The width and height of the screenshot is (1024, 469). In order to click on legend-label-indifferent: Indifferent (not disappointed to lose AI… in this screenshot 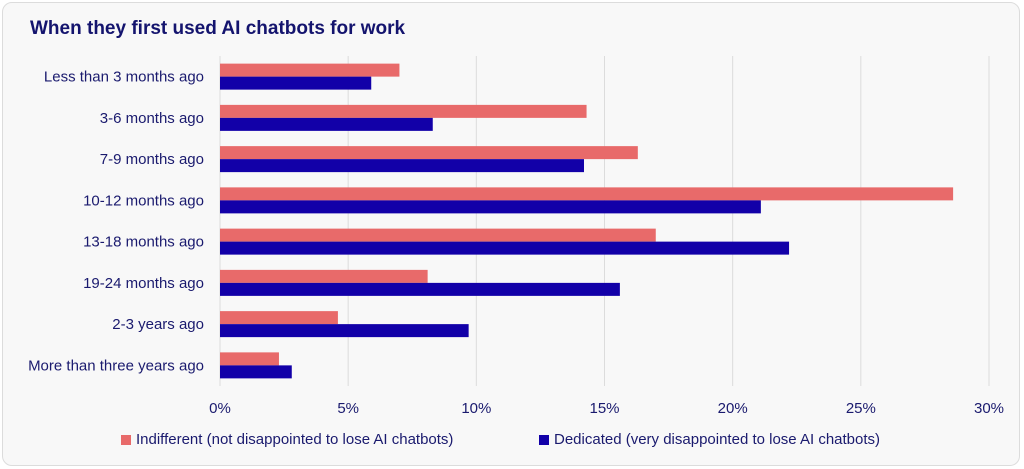, I will do `click(295, 439)`.